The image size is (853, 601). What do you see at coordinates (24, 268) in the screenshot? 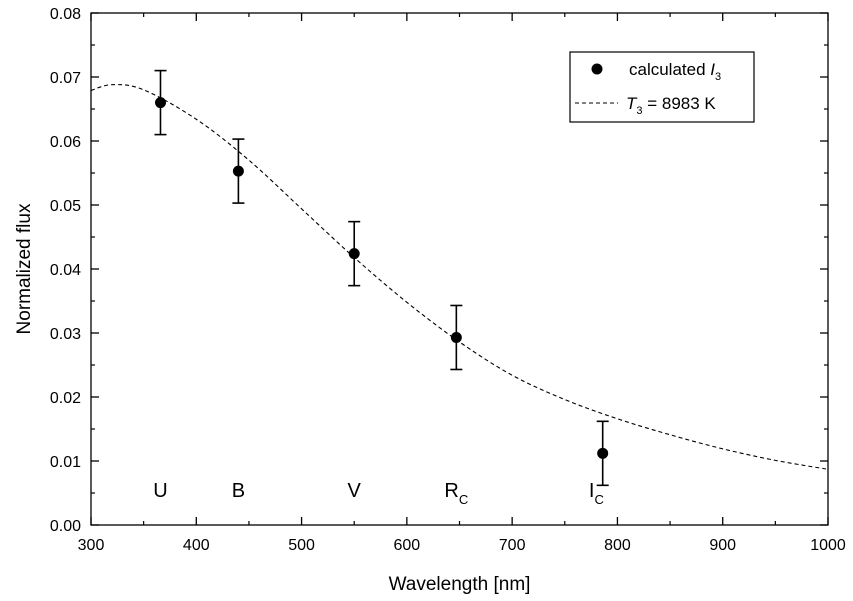
I see `y-axis-title: Normalized flux` at bounding box center [24, 268].